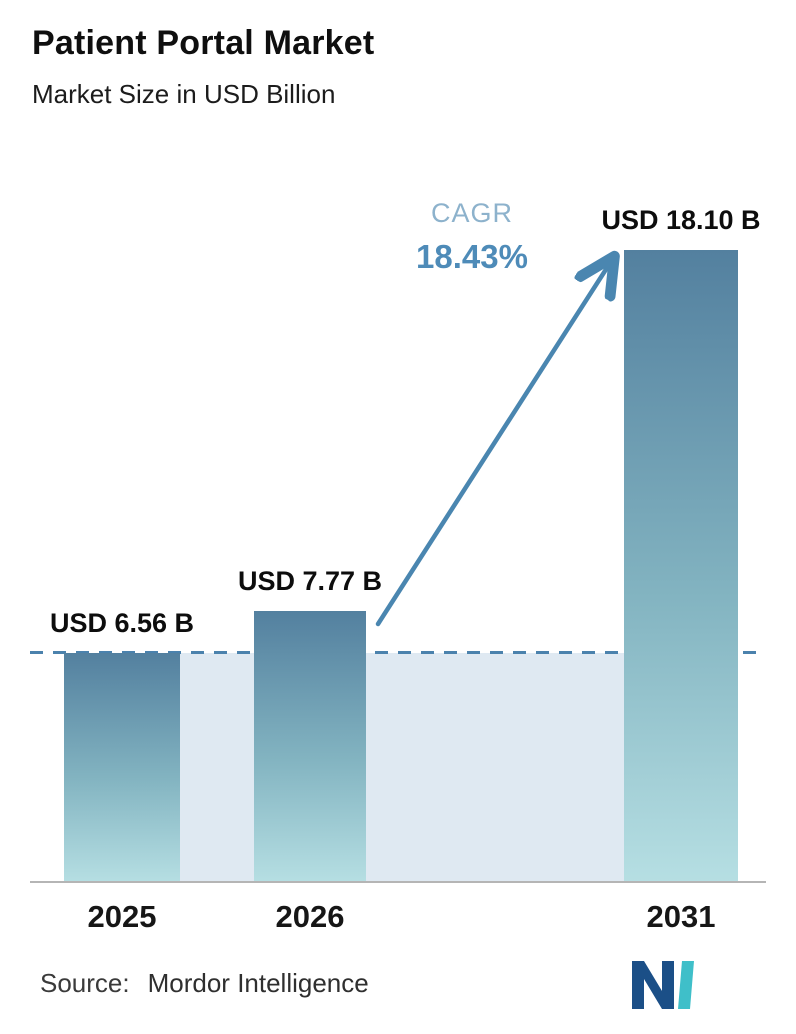 Image resolution: width=796 pixels, height=1034 pixels. Describe the element at coordinates (184, 94) in the screenshot. I see `page-subtitle: Market Size in USD Billion` at that location.